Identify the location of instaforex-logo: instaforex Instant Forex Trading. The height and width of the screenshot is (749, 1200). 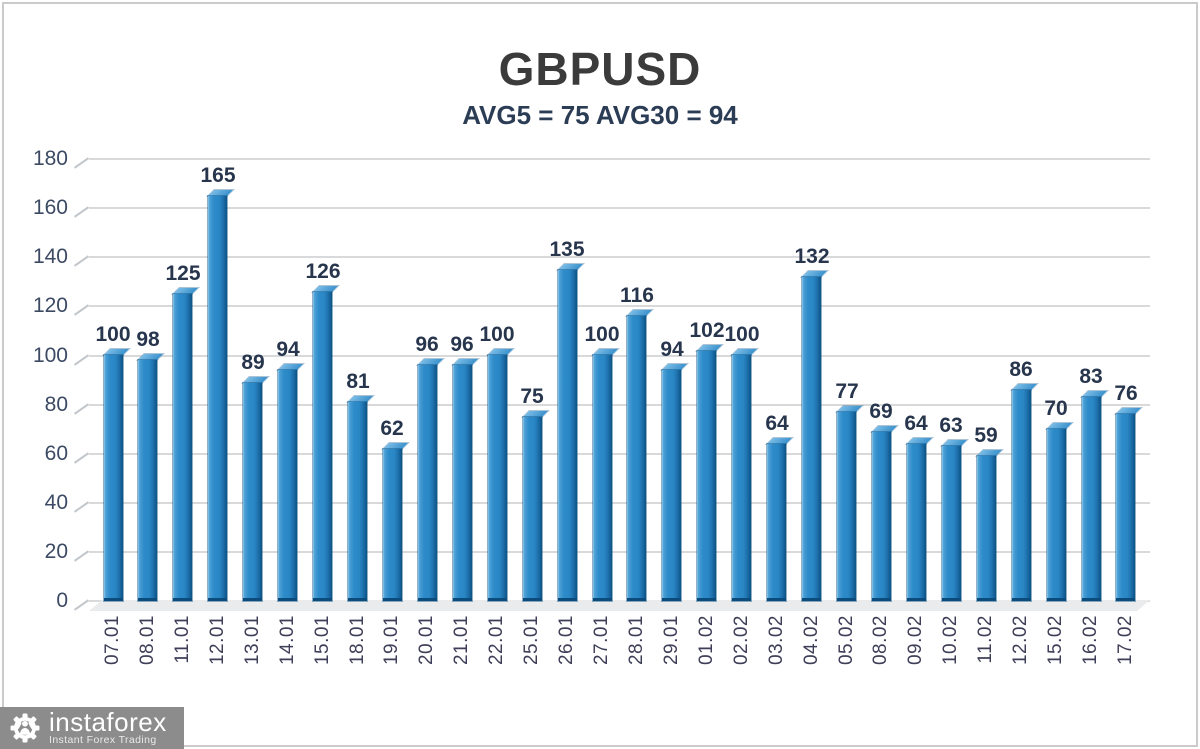
(92, 728).